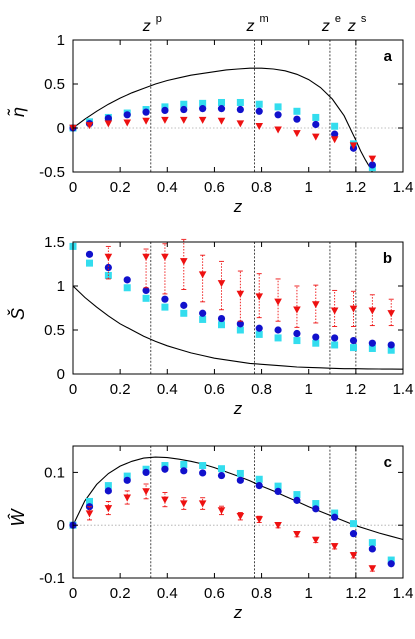 This screenshot has width=415, height=639. Describe the element at coordinates (364, 19) in the screenshot. I see `vline-sup-3: s` at that location.